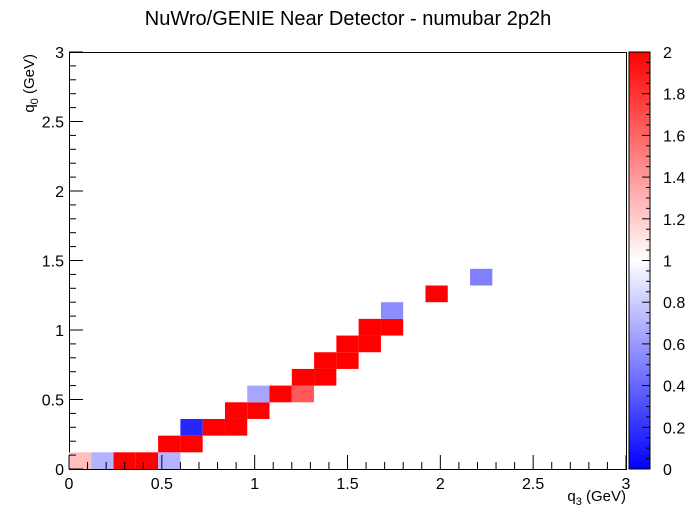 This screenshot has height=522, width=696. Describe the element at coordinates (674, 387) in the screenshot. I see `z-tick-label: 0.4` at that location.